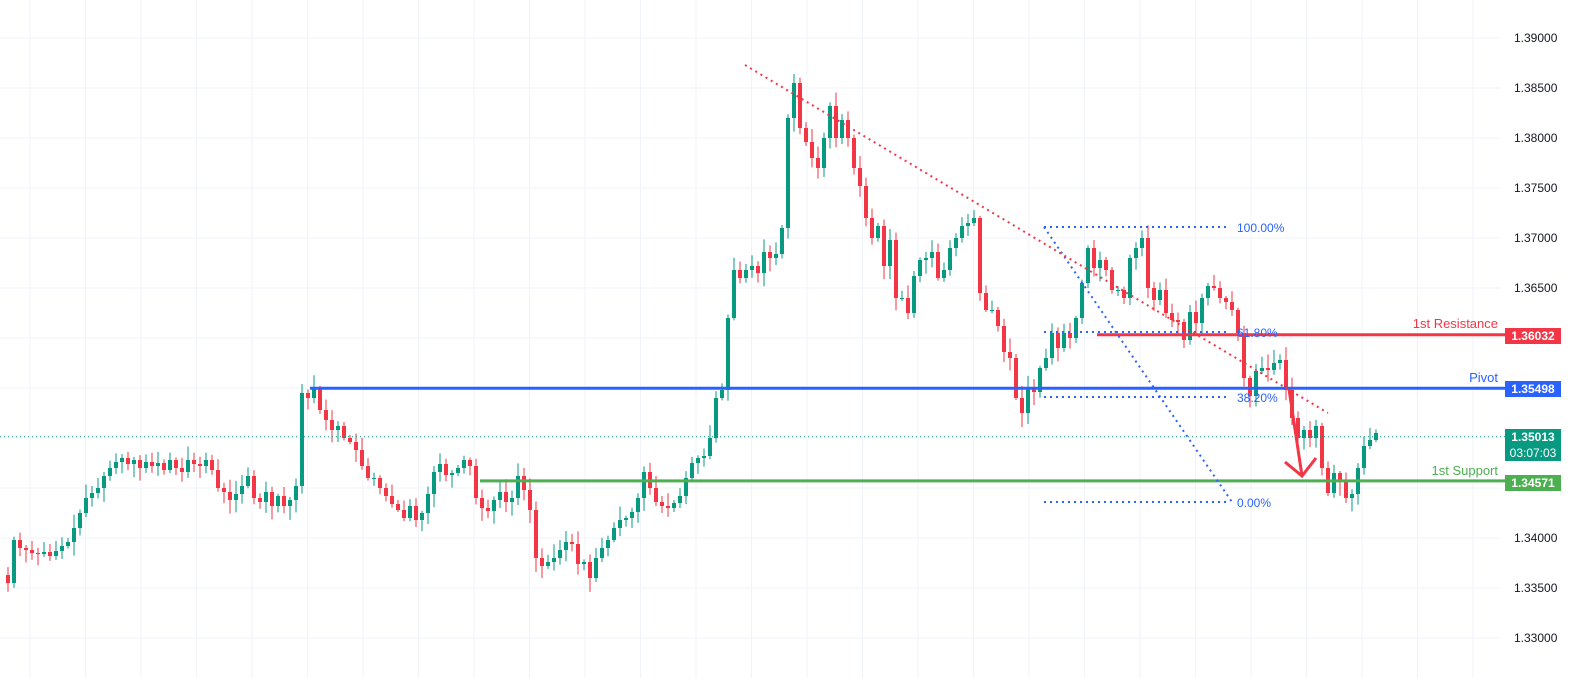 This screenshot has width=1578, height=678. I want to click on resistance-price-tag: 1.36032, so click(1533, 336).